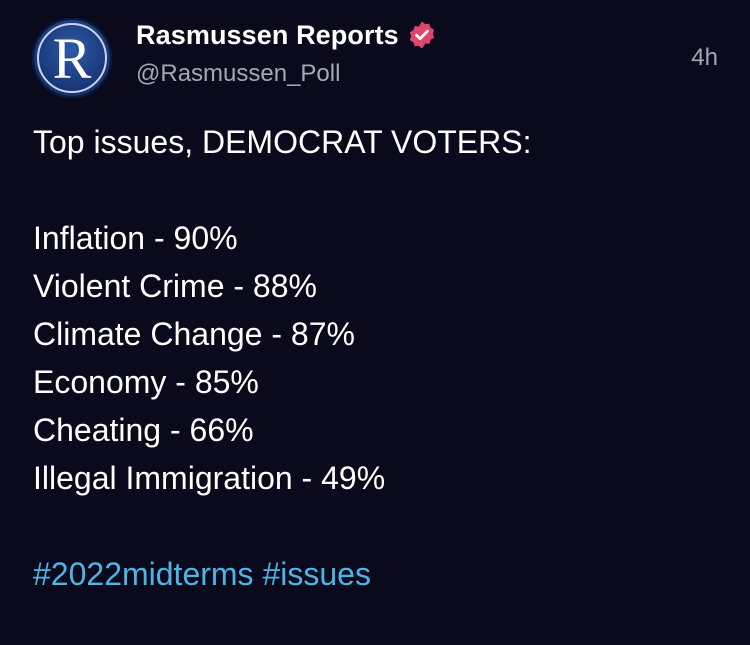  I want to click on hashtag-line: #2022midterms #issues, so click(378, 574).